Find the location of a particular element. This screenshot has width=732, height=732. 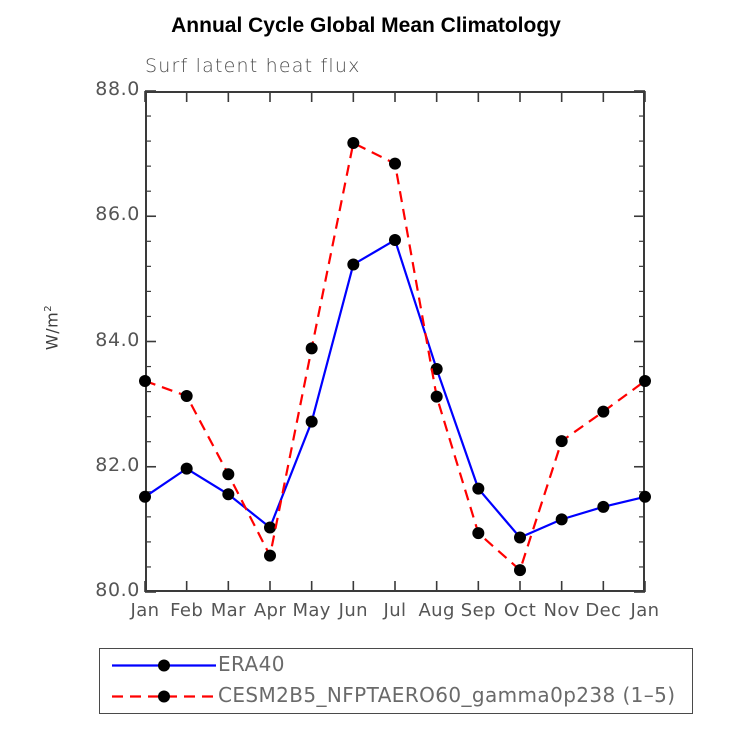

x-tick-label: May is located at coordinates (311, 610).